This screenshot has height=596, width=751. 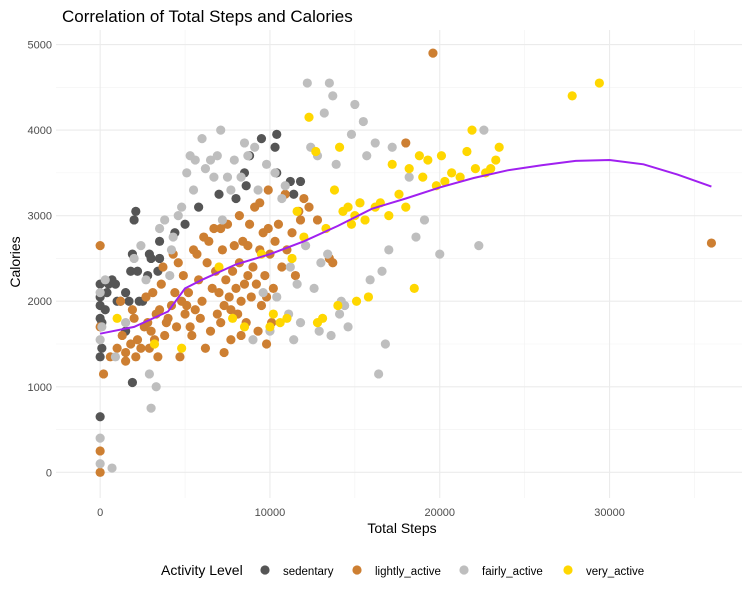 I want to click on x-axis-ticks: 0 10000 20000 30000, so click(x=361, y=513).